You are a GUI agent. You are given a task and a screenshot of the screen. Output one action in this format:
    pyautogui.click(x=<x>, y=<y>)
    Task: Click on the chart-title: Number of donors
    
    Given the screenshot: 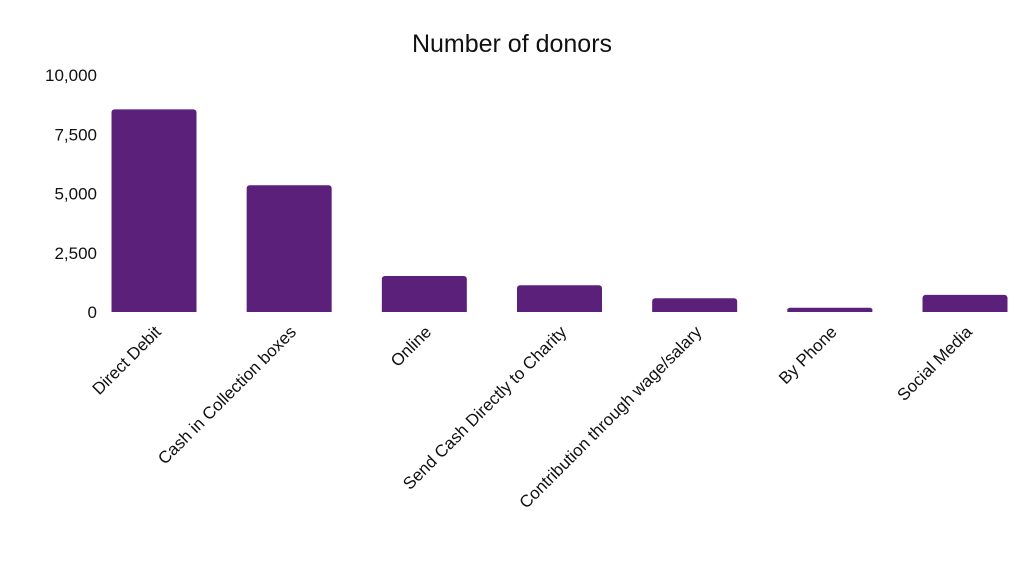 What is the action you would take?
    pyautogui.click(x=512, y=44)
    